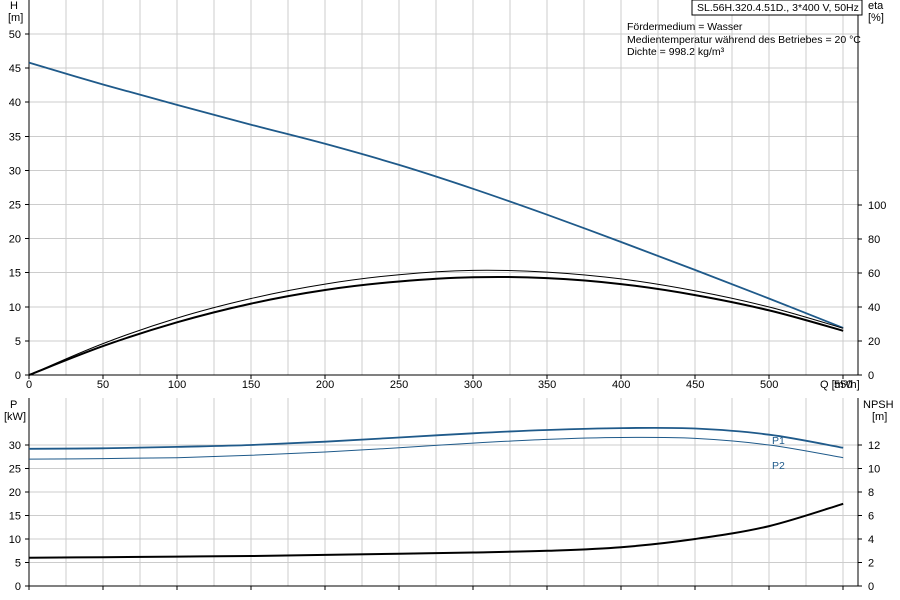 This screenshot has height=600, width=900. I want to click on y-right-tick-label: 80, so click(874, 240).